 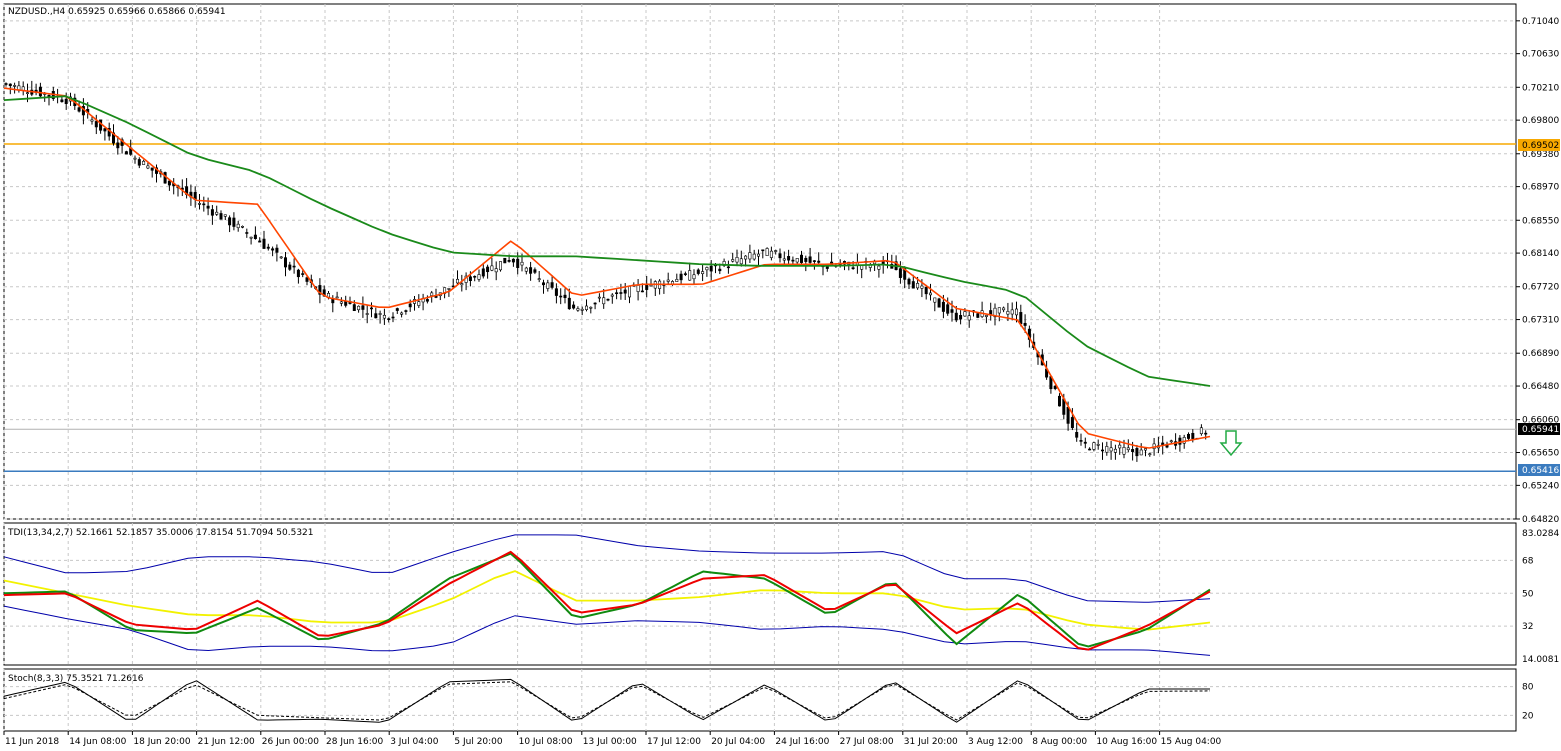 What do you see at coordinates (1540, 55) in the screenshot?
I see `price-label: 0.70630` at bounding box center [1540, 55].